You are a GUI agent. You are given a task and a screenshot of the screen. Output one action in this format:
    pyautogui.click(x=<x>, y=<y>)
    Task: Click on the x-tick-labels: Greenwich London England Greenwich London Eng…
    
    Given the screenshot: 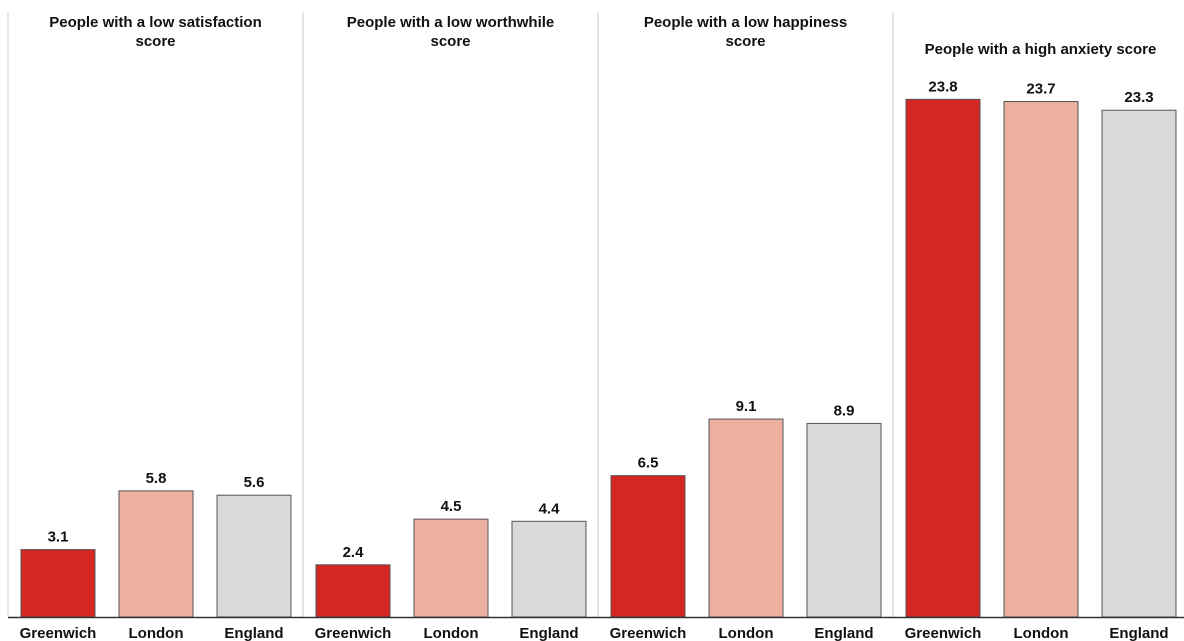 What is the action you would take?
    pyautogui.click(x=594, y=633)
    